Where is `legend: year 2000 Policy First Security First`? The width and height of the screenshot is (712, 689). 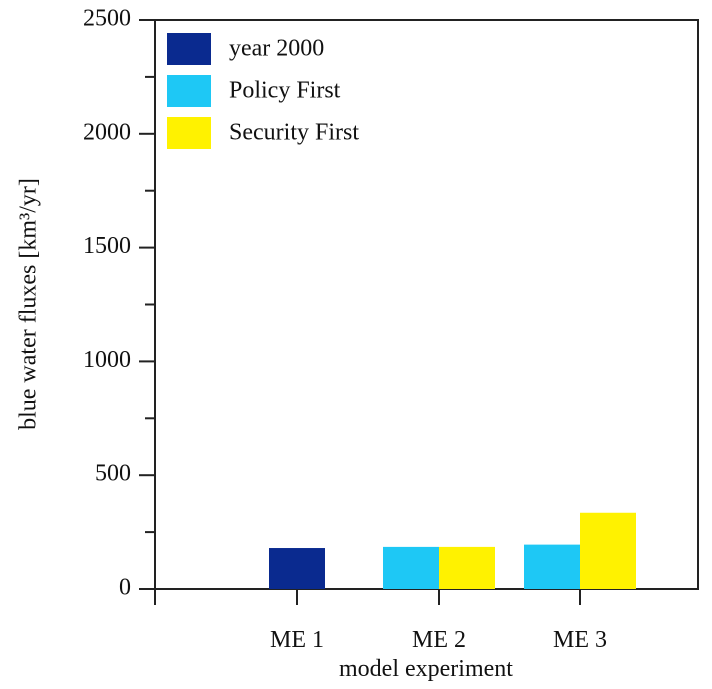 legend: year 2000 Policy First Security First is located at coordinates (263, 91).